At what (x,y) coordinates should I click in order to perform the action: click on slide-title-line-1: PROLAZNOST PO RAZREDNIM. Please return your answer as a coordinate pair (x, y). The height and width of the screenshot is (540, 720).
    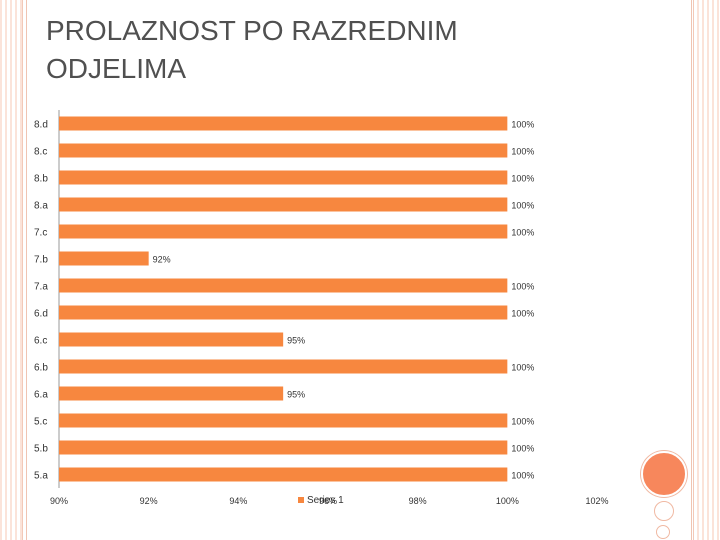
    Looking at the image, I should click on (252, 30).